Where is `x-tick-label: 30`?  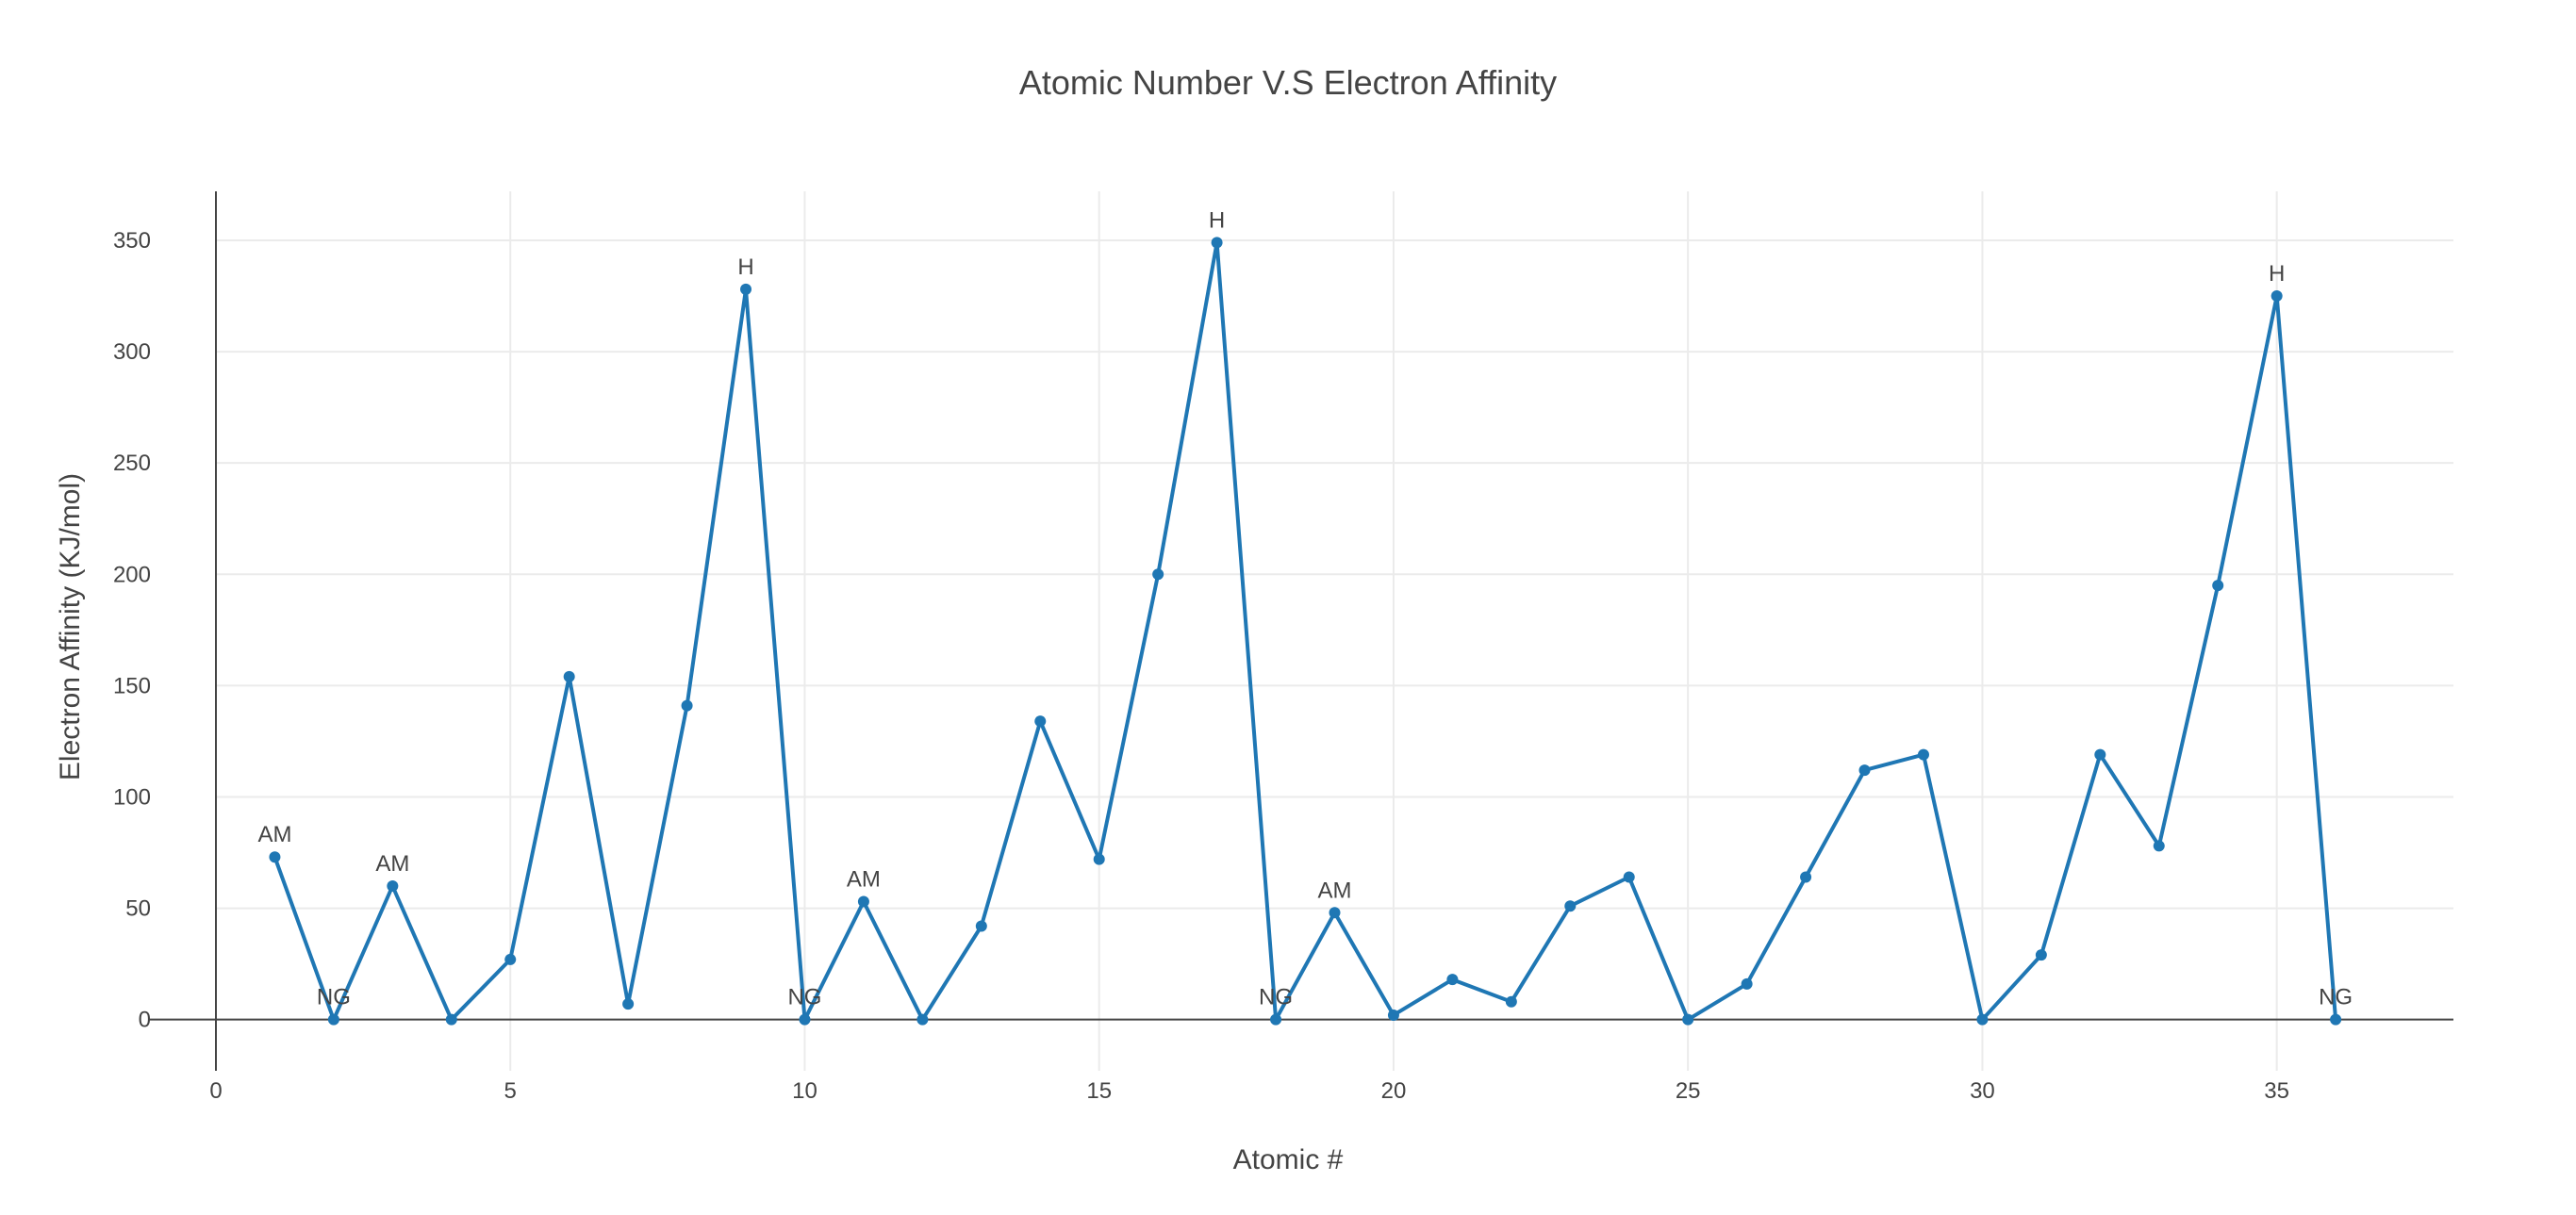 x-tick-label: 30 is located at coordinates (1982, 1091).